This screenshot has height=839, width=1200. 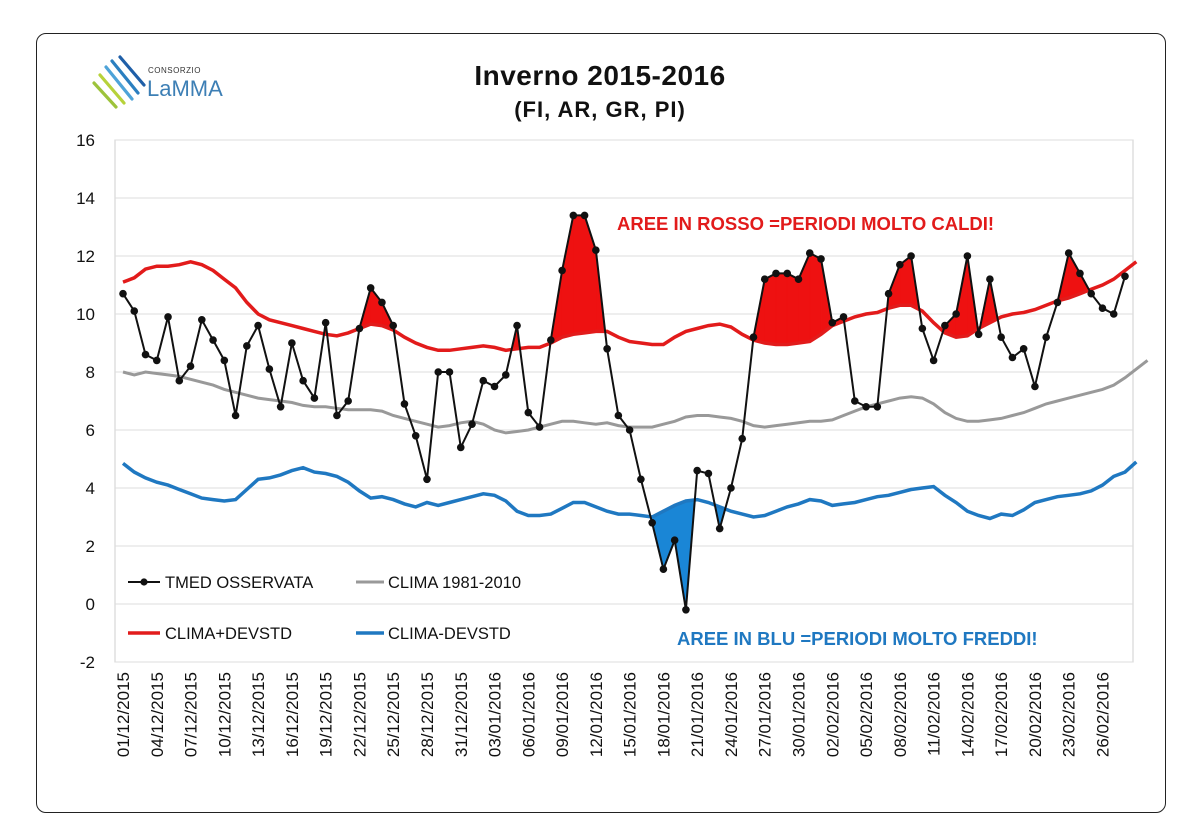 I want to click on series-line-clima, so click(x=635, y=397).